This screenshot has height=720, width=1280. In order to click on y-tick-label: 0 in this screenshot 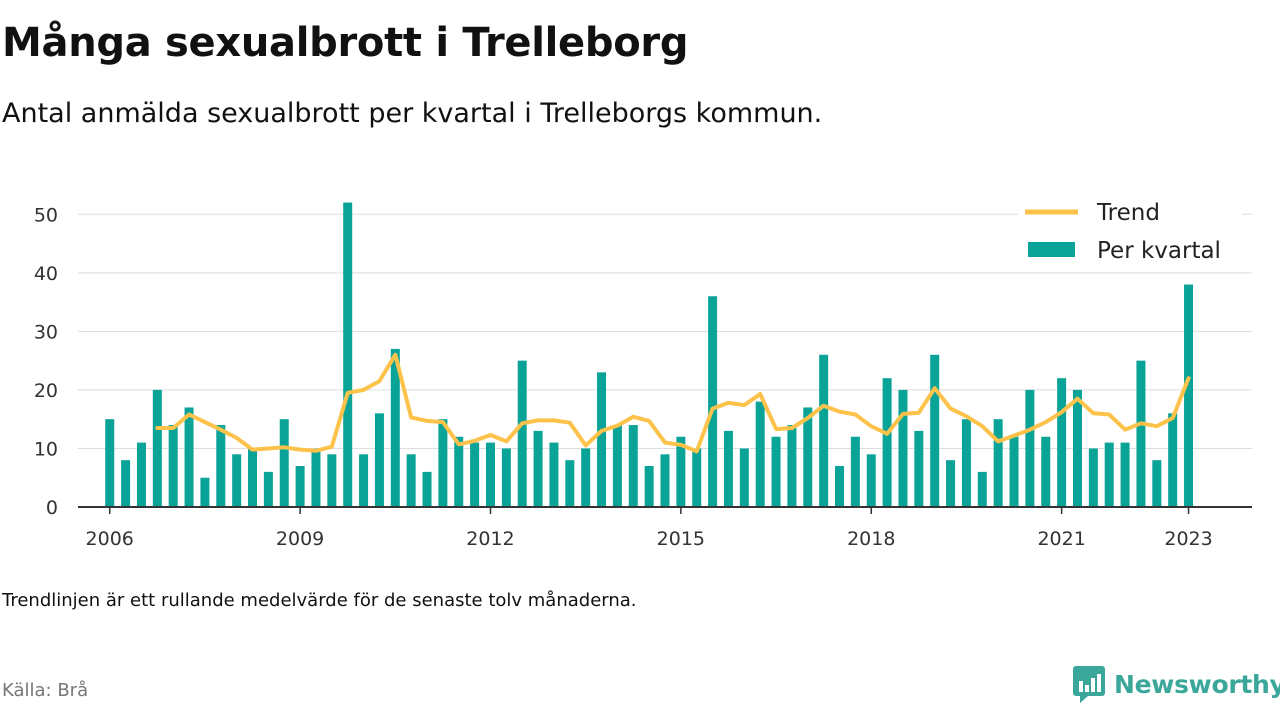, I will do `click(52, 508)`.